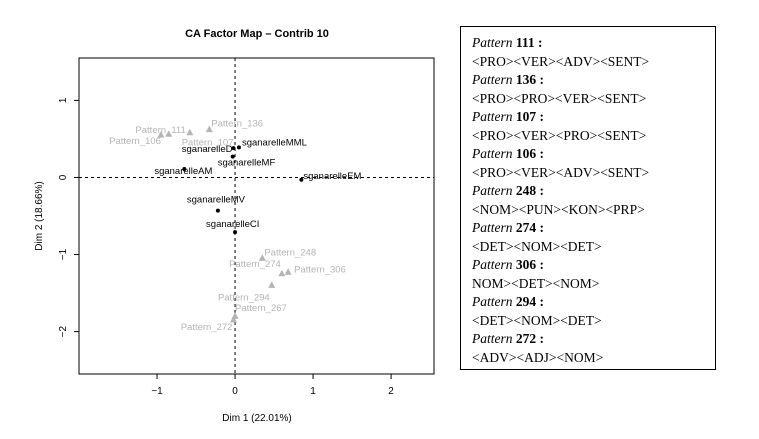  What do you see at coordinates (256, 418) in the screenshot?
I see `x-axis-label: Dim 1 (22.01%)` at bounding box center [256, 418].